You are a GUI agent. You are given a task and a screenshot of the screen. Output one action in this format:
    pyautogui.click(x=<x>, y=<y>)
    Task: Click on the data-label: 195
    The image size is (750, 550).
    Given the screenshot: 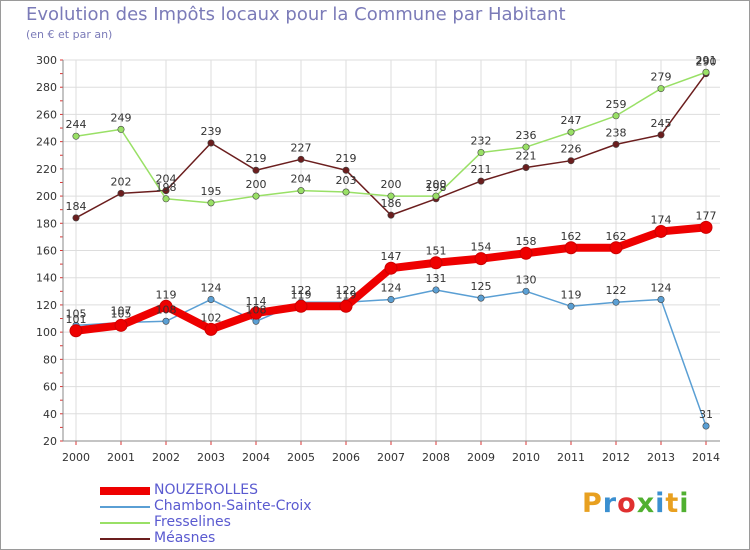 What is the action you would take?
    pyautogui.click(x=211, y=191)
    